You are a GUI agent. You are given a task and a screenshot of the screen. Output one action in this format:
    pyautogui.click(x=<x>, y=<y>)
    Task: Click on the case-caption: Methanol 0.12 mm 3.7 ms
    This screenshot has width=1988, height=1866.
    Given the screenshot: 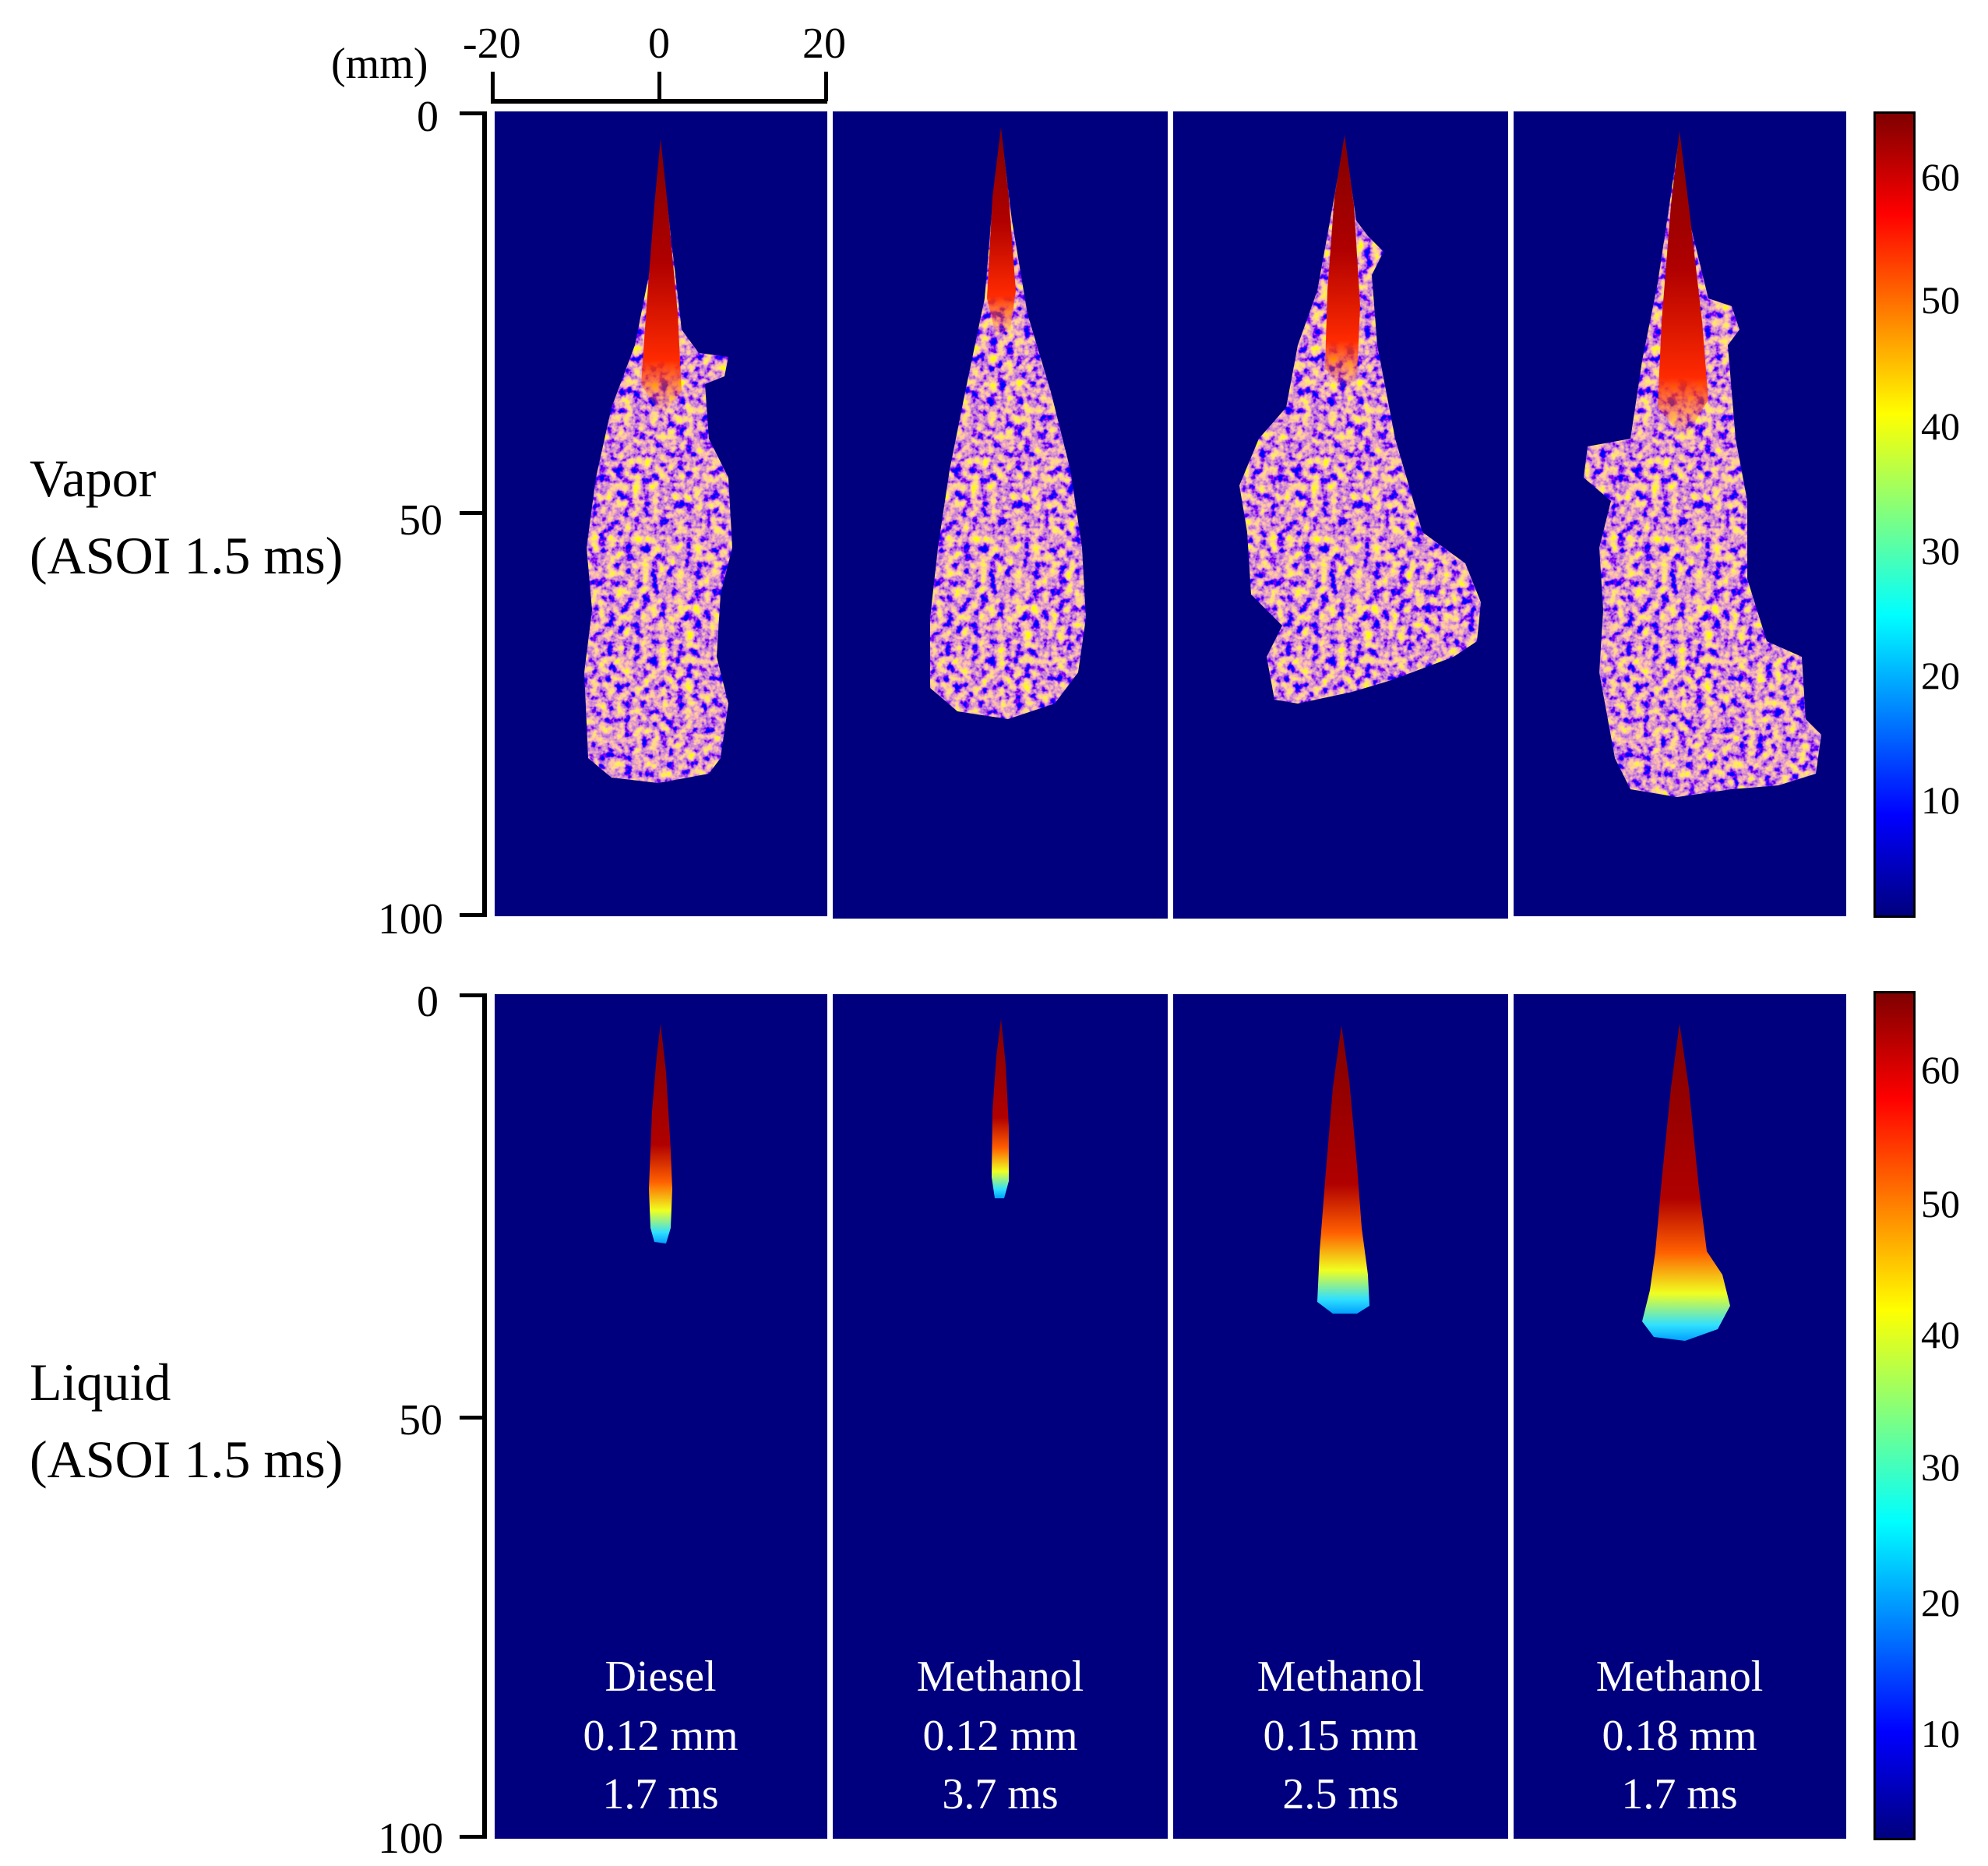 What is the action you would take?
    pyautogui.click(x=1000, y=1737)
    